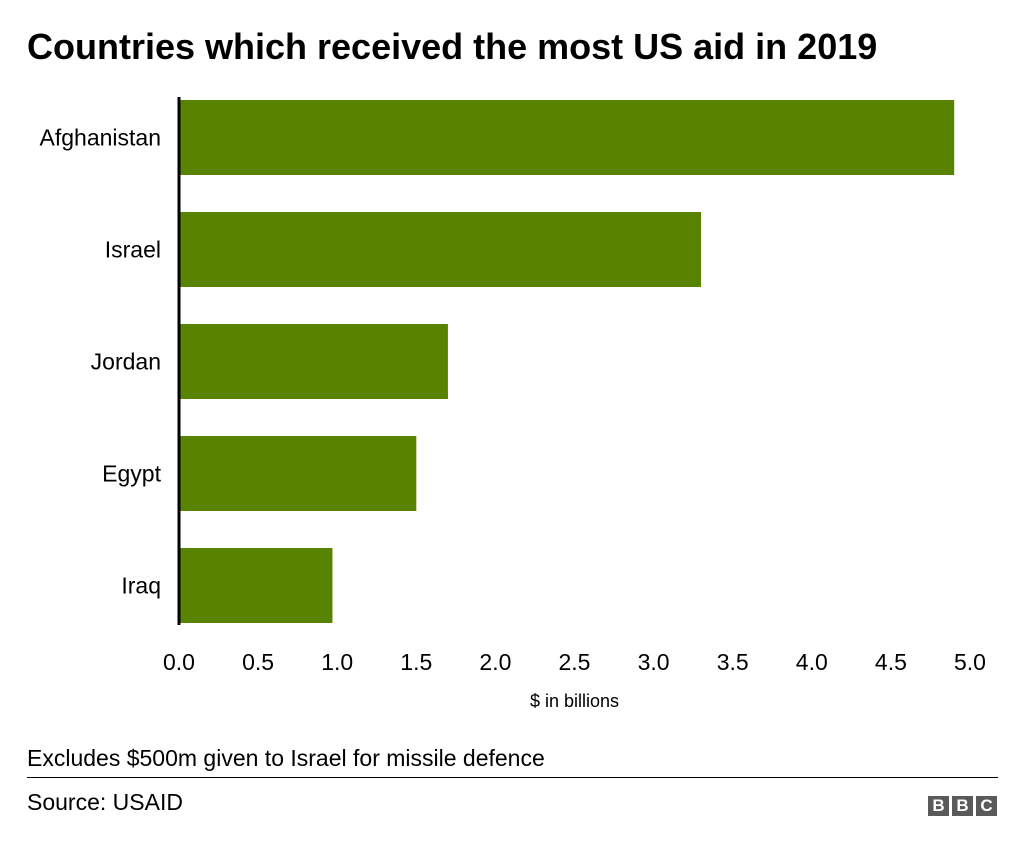 Image resolution: width=1024 pixels, height=848 pixels. I want to click on bar-afghanistan, so click(567, 137).